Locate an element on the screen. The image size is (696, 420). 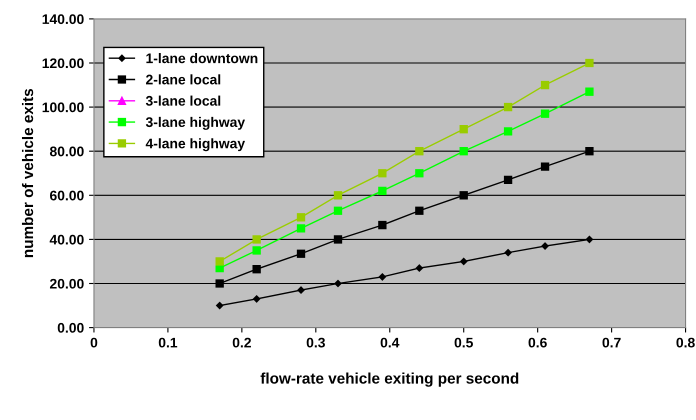
x-tick-label: 0.1 is located at coordinates (168, 343).